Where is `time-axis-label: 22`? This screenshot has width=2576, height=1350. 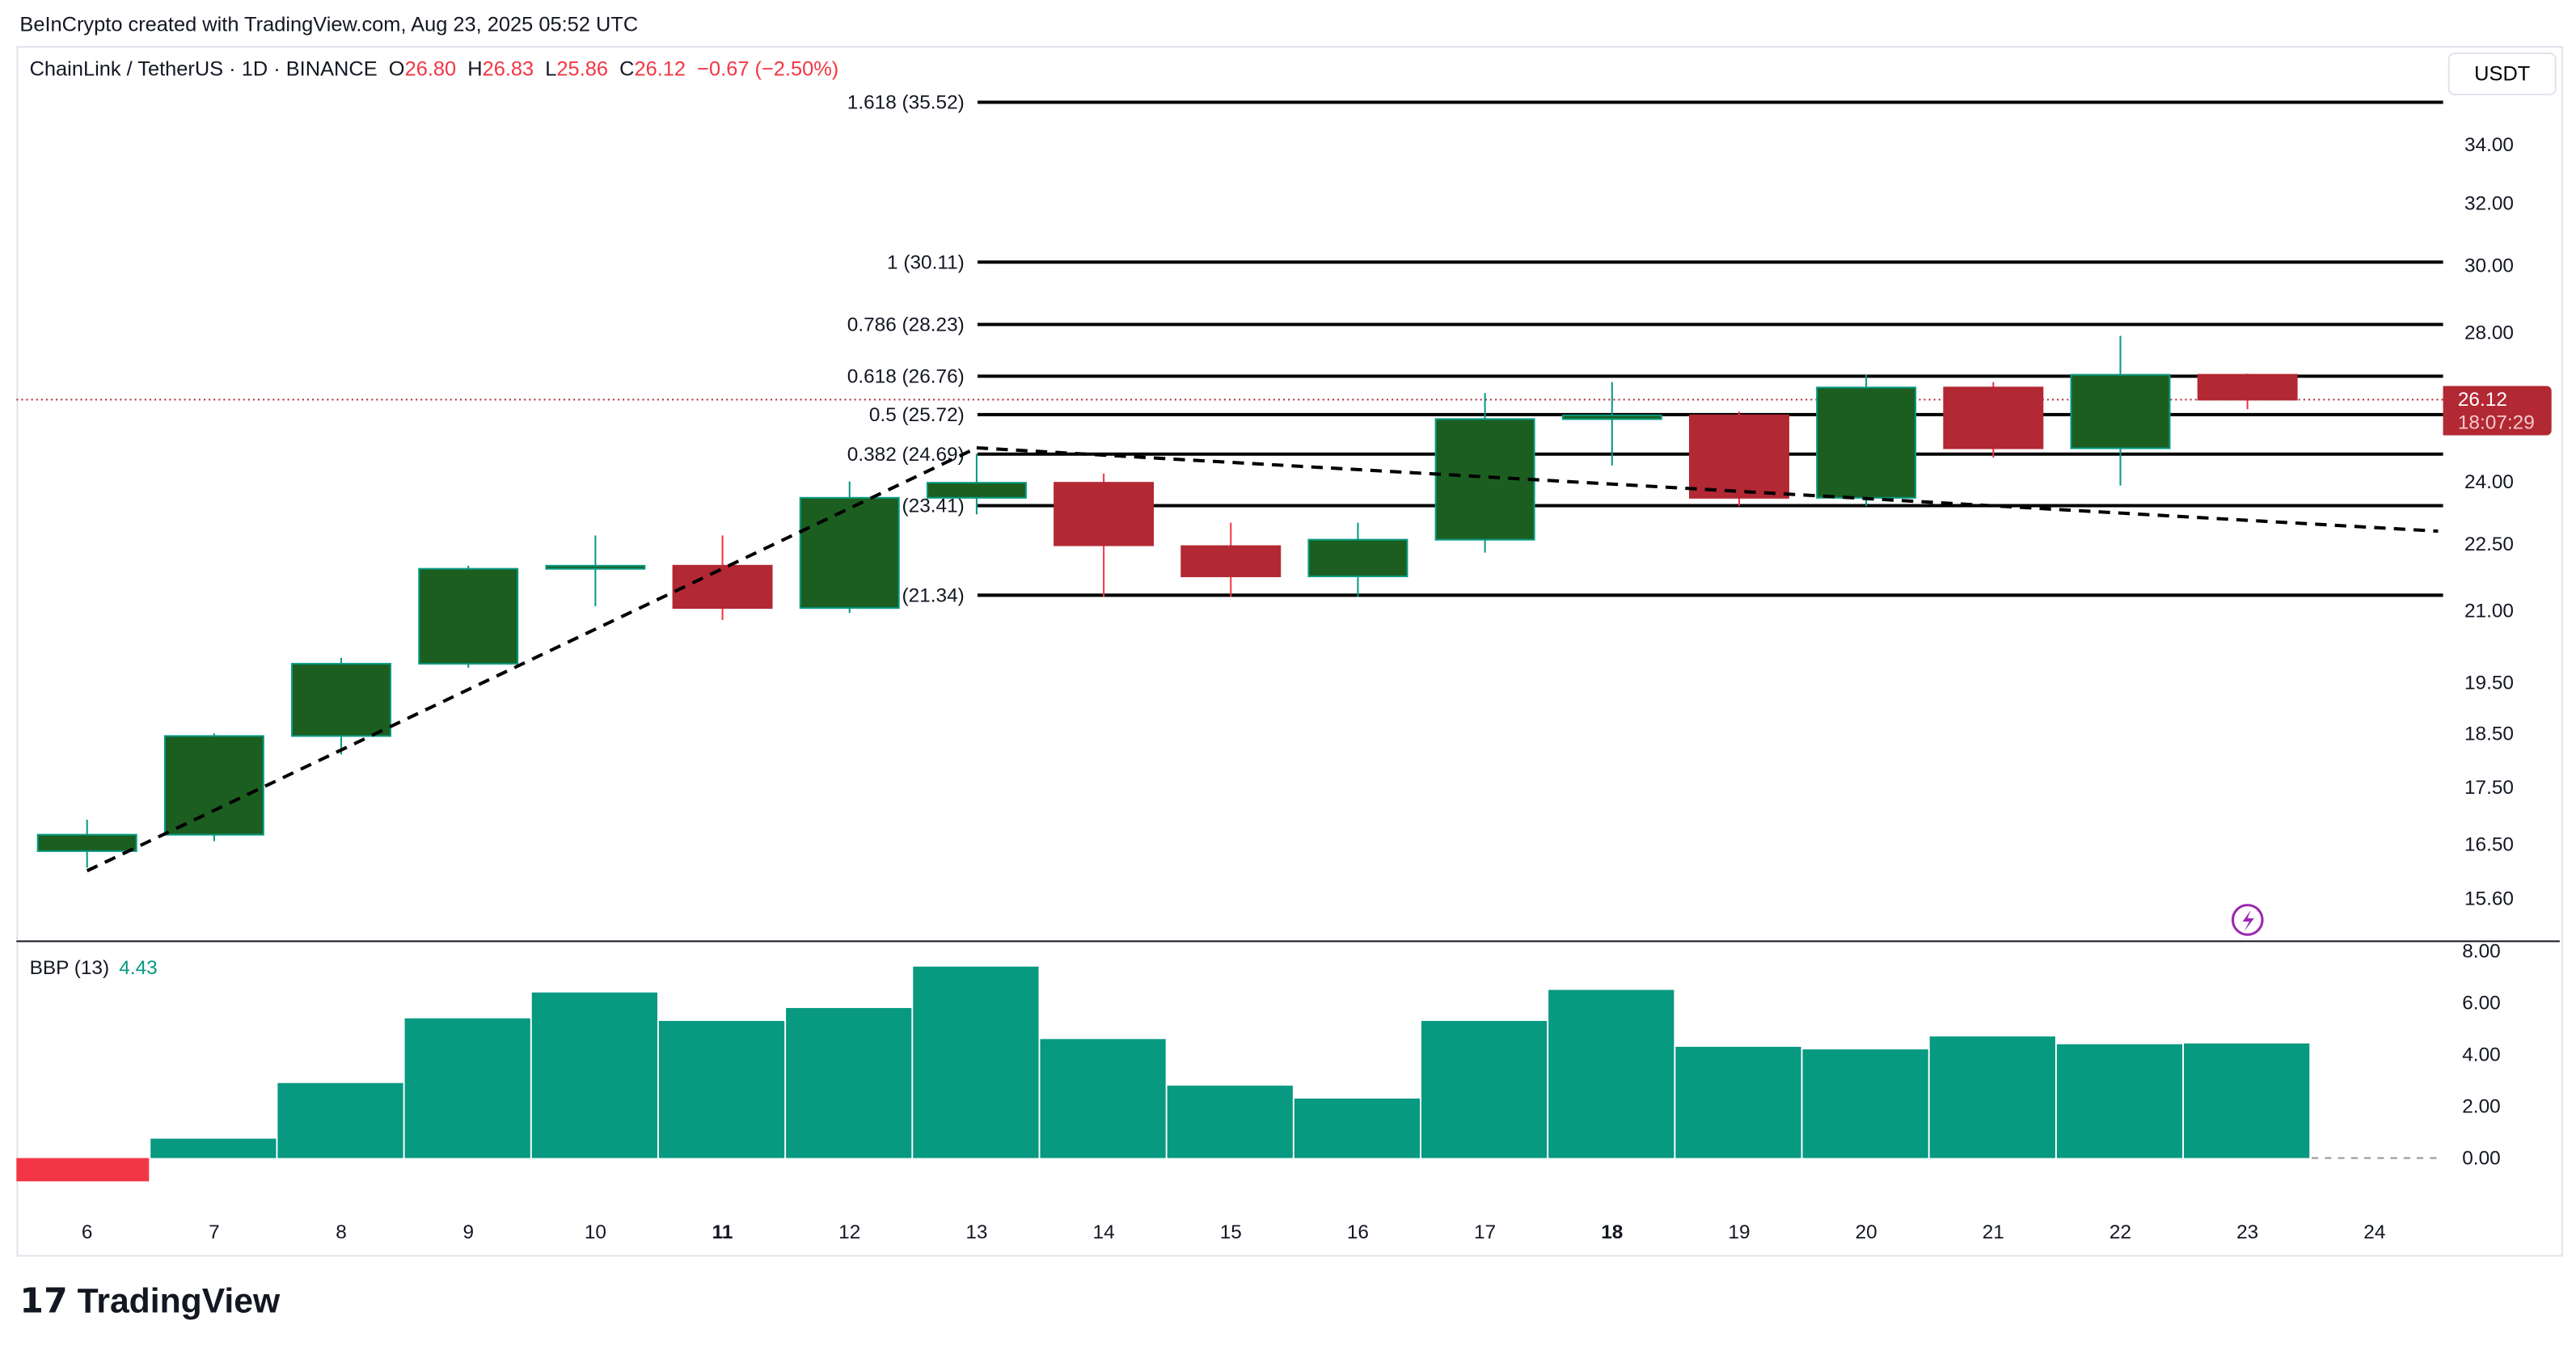
time-axis-label: 22 is located at coordinates (2120, 1232).